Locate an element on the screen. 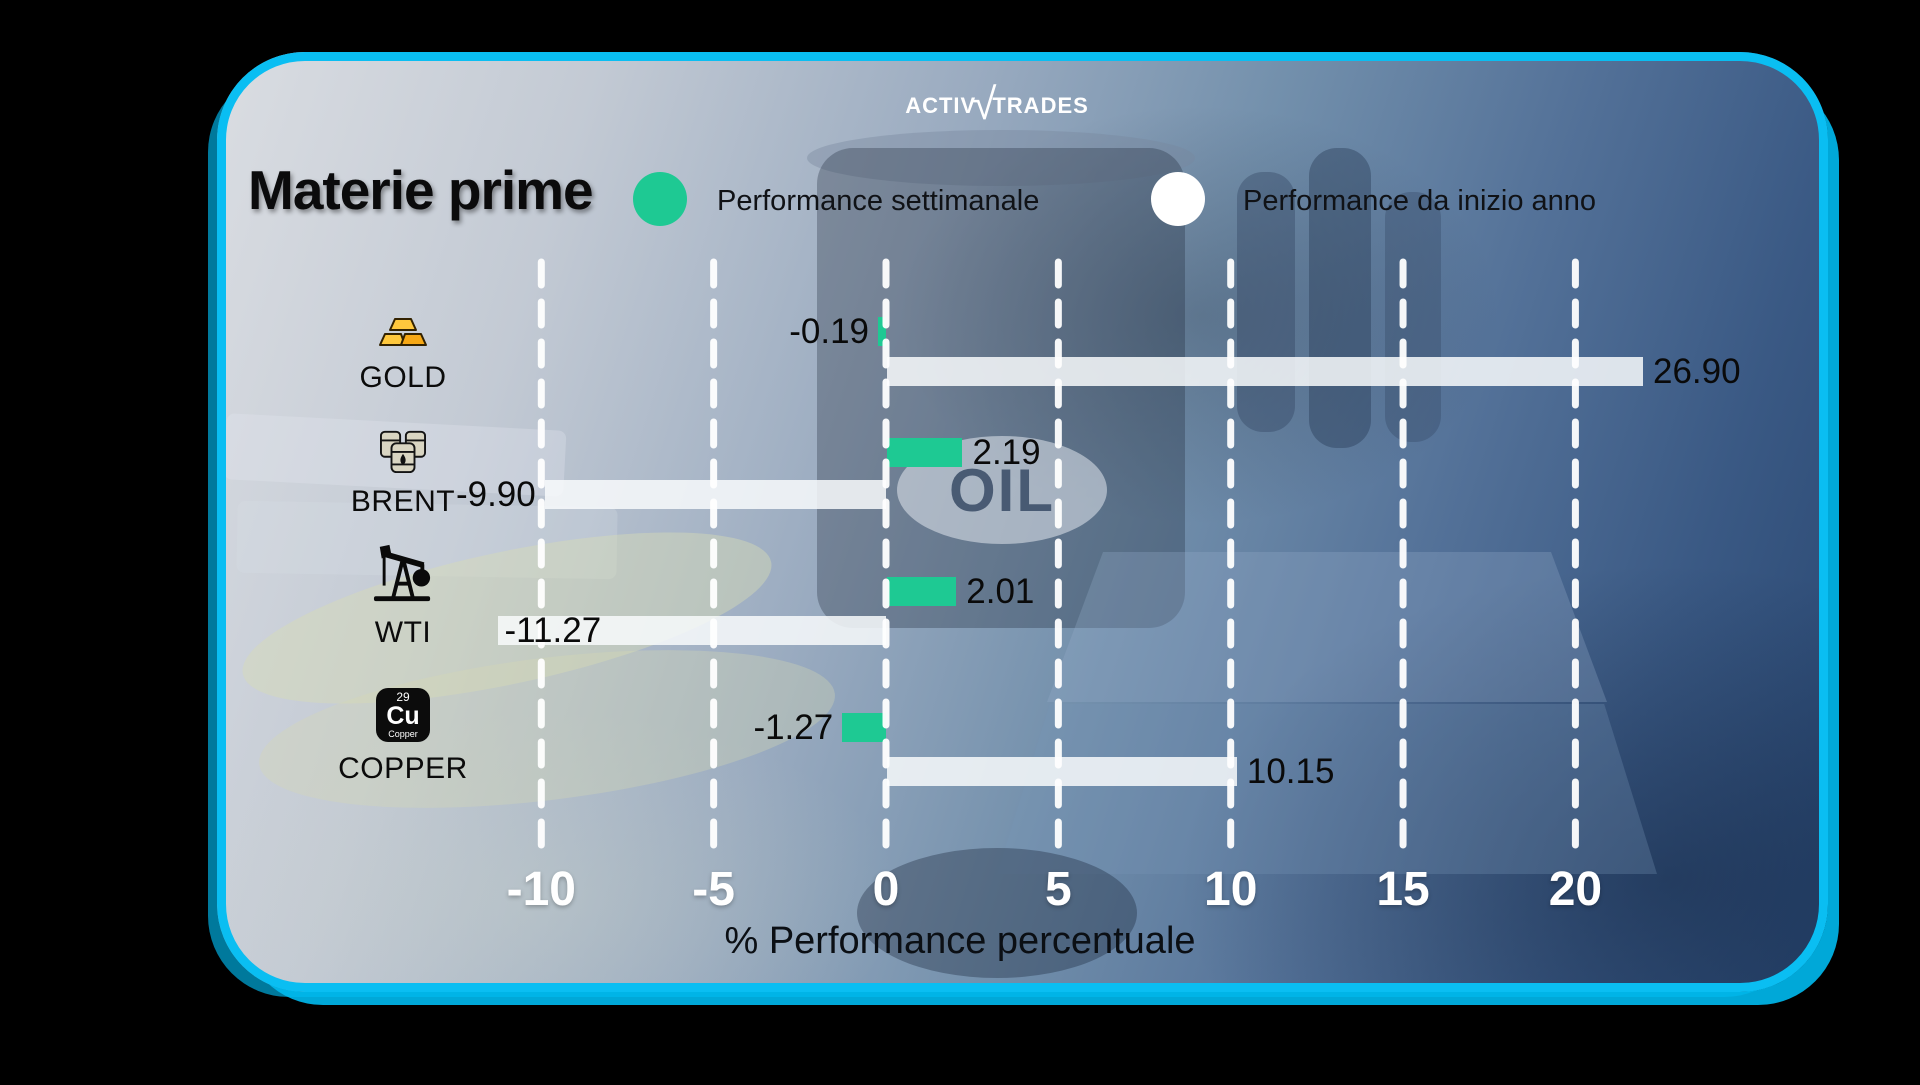 The width and height of the screenshot is (1920, 1085). pipe-decoration is located at coordinates (1413, 317).